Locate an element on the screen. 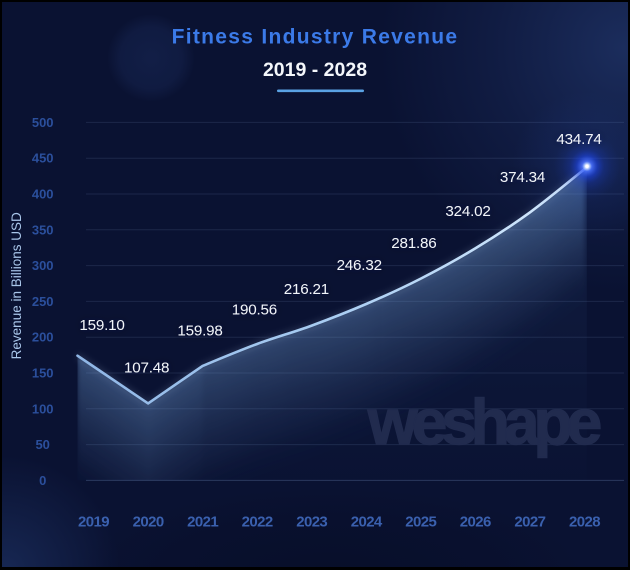  svg-text: 2021 is located at coordinates (202, 522).